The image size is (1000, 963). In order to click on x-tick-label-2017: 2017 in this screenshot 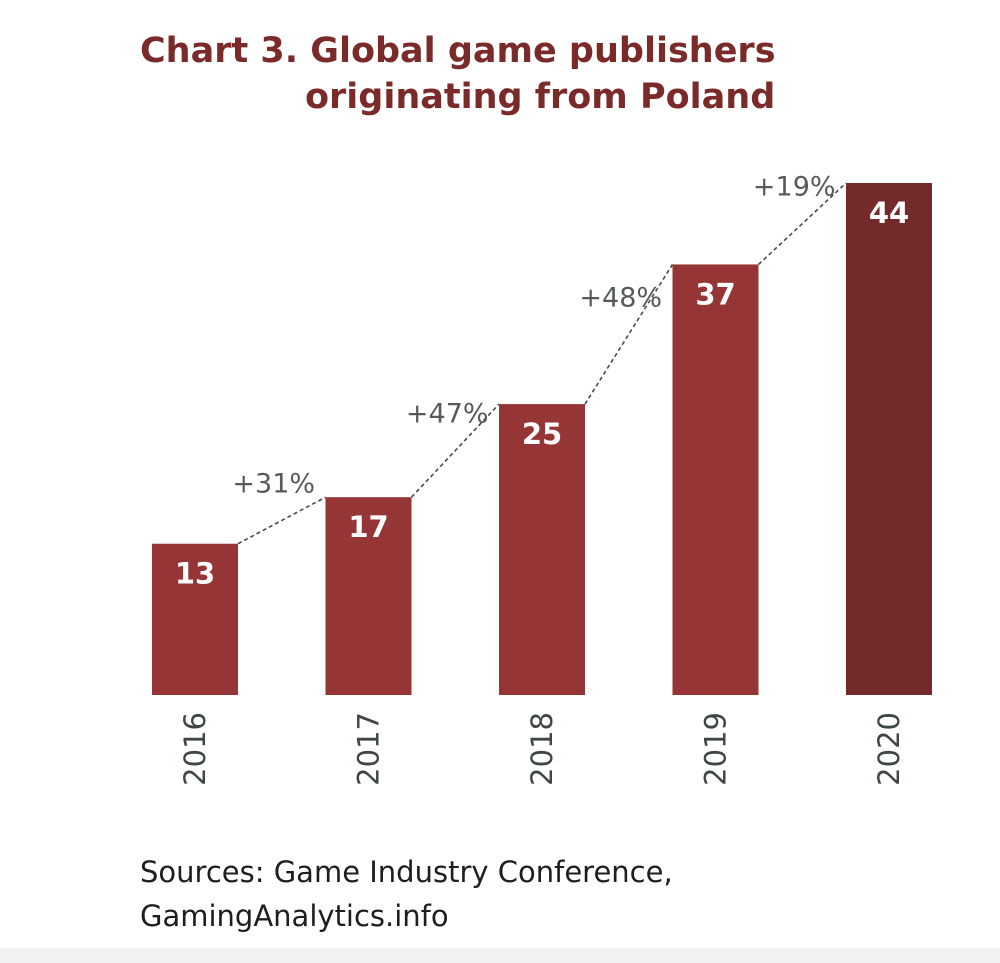, I will do `click(369, 749)`.